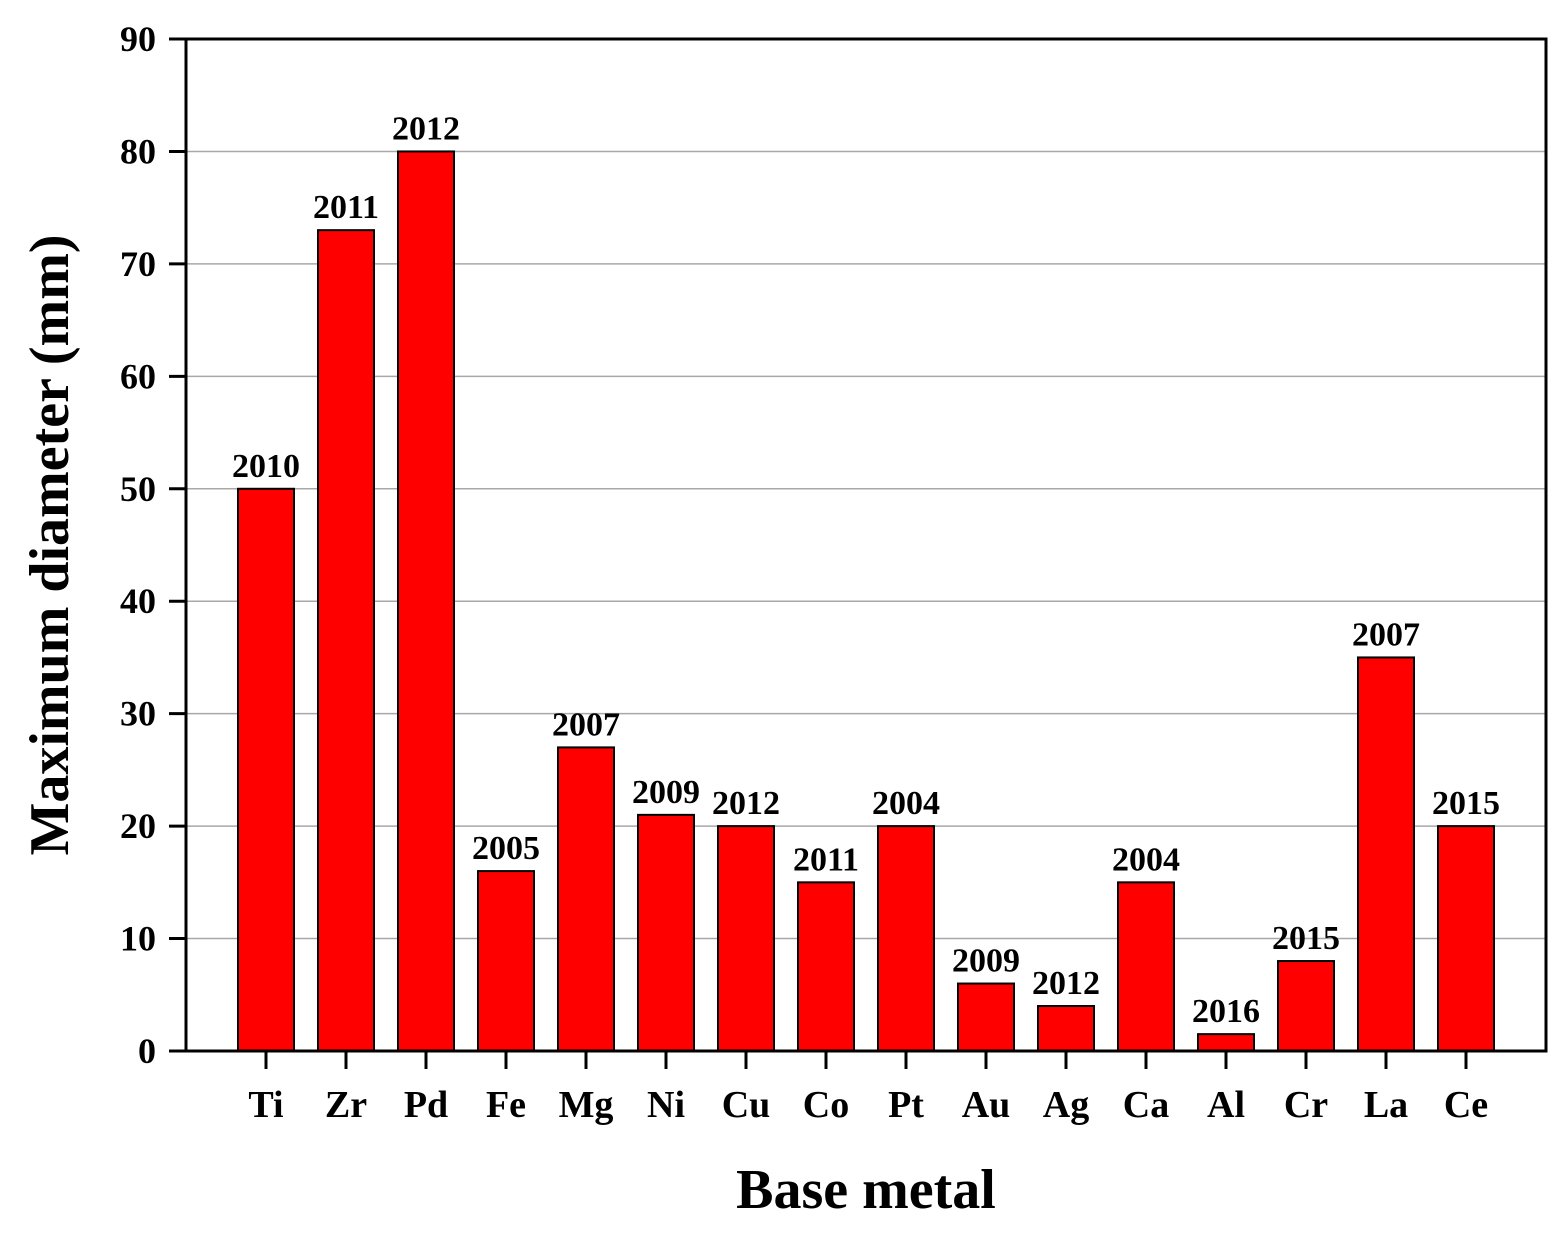 This screenshot has width=1558, height=1235. Describe the element at coordinates (506, 1105) in the screenshot. I see `x-tick-label-fe: Fe` at that location.